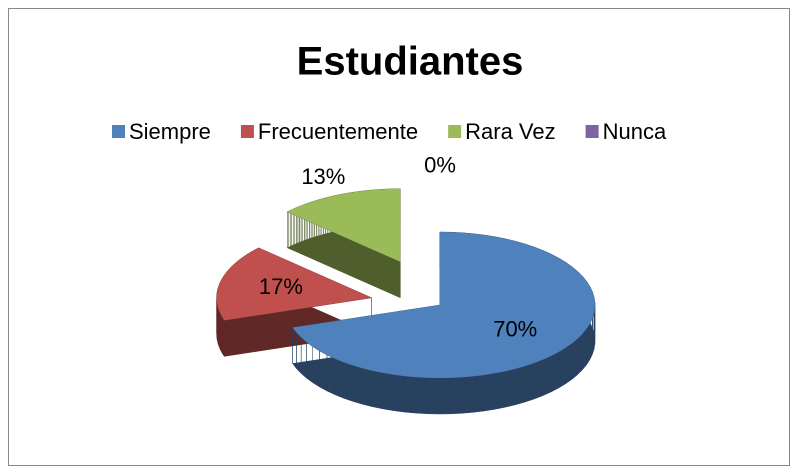 Image resolution: width=798 pixels, height=474 pixels. What do you see at coordinates (338, 131) in the screenshot?
I see `legend-label: Frecuentemente` at bounding box center [338, 131].